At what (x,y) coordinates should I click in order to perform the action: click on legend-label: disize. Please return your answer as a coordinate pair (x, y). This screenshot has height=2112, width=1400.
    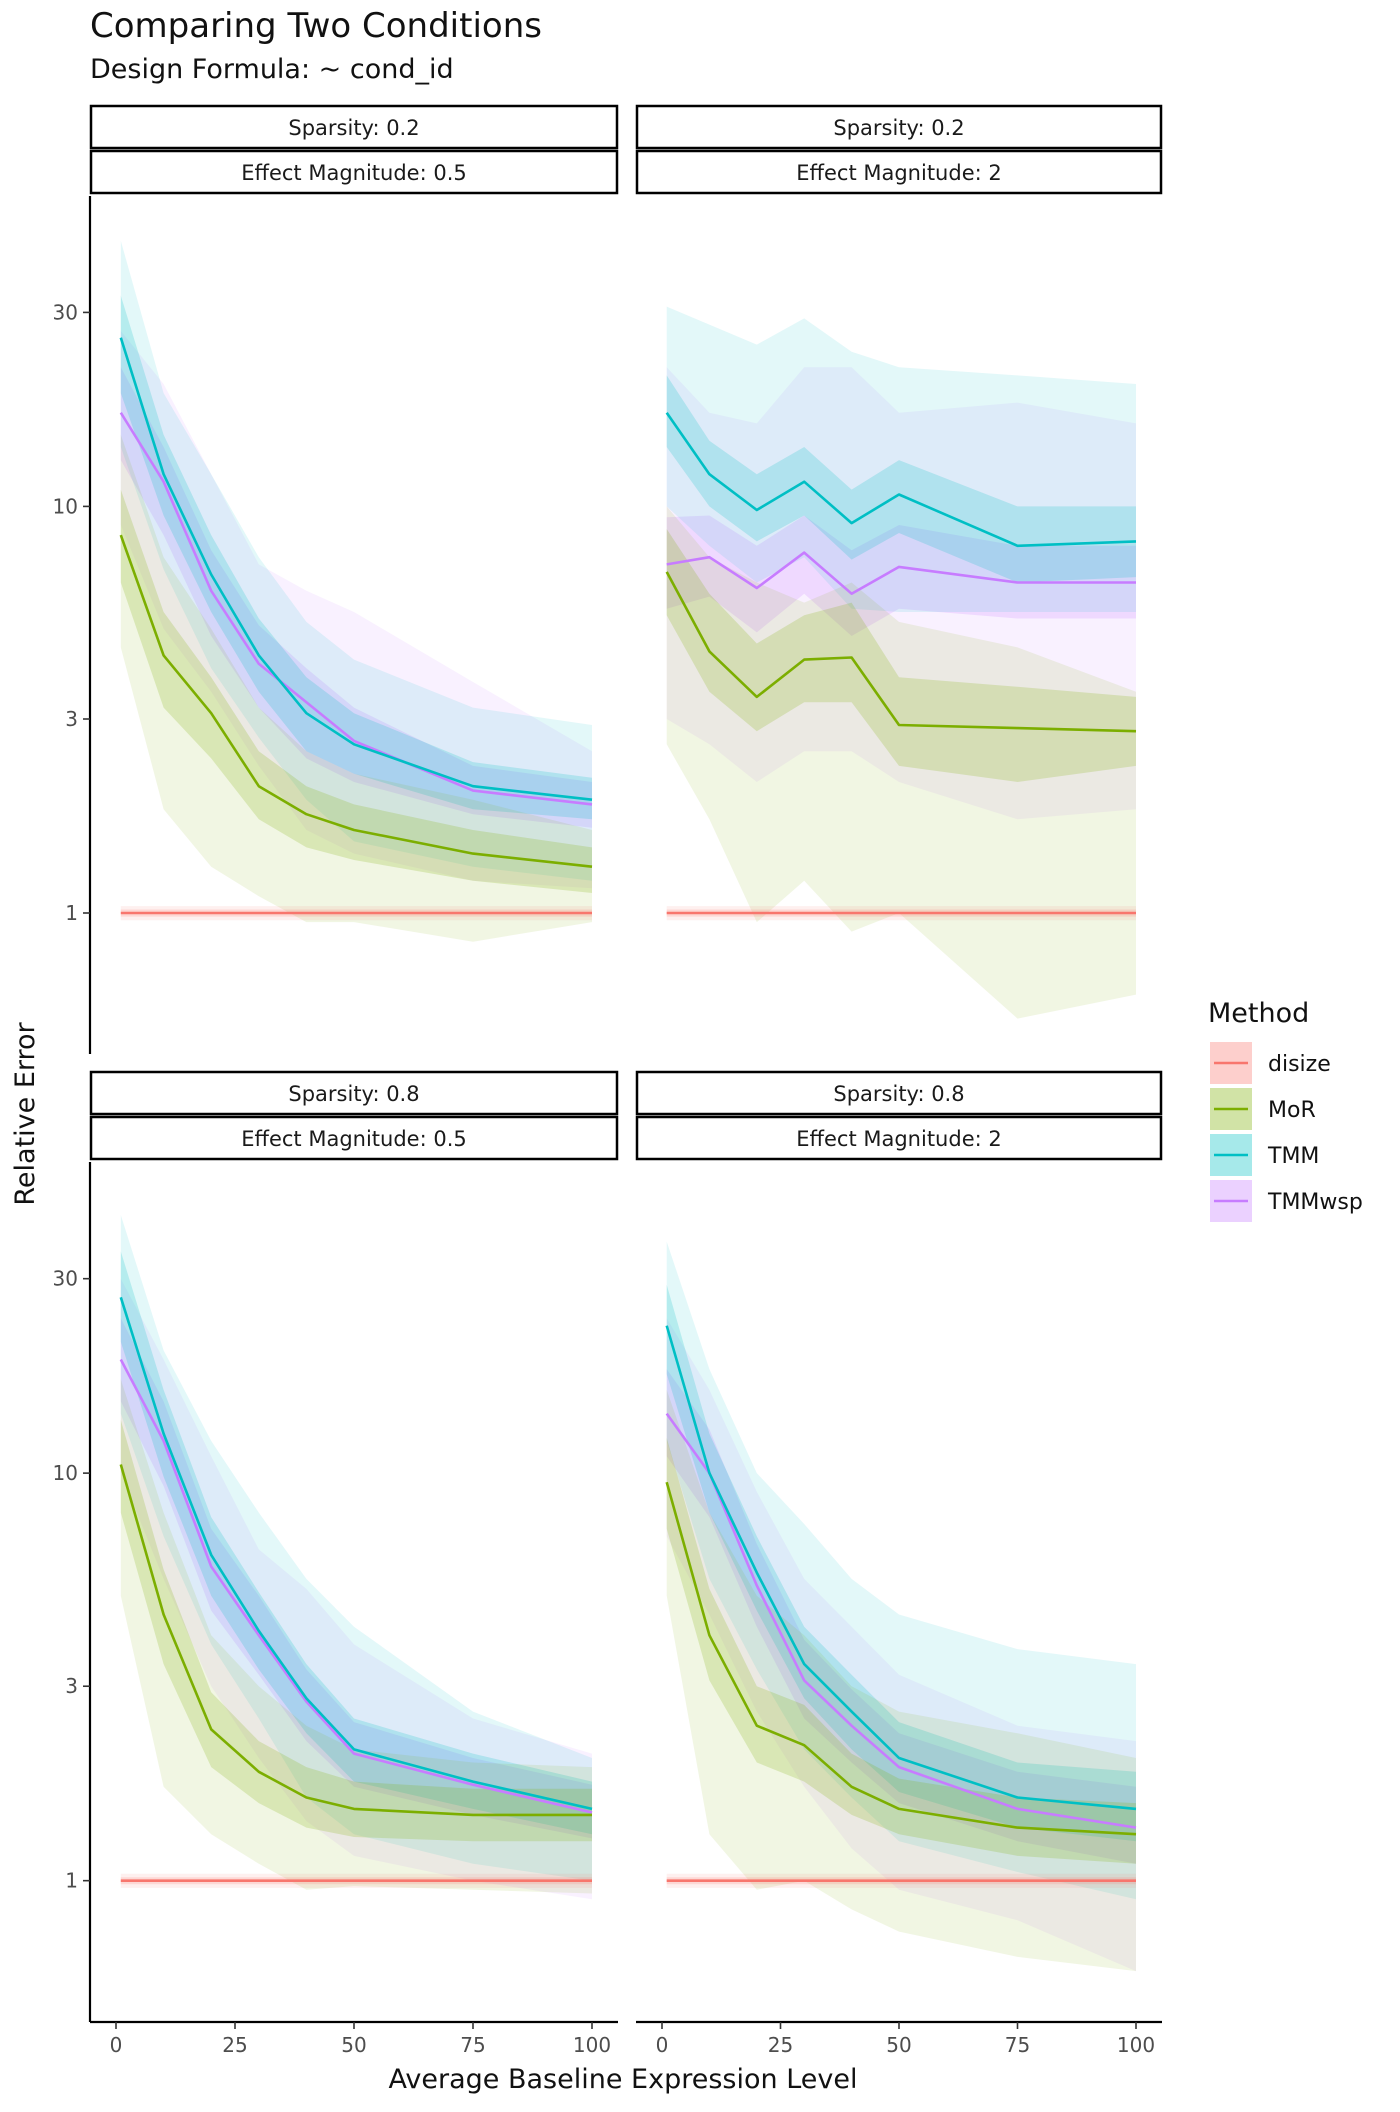
    Looking at the image, I should click on (1299, 1064).